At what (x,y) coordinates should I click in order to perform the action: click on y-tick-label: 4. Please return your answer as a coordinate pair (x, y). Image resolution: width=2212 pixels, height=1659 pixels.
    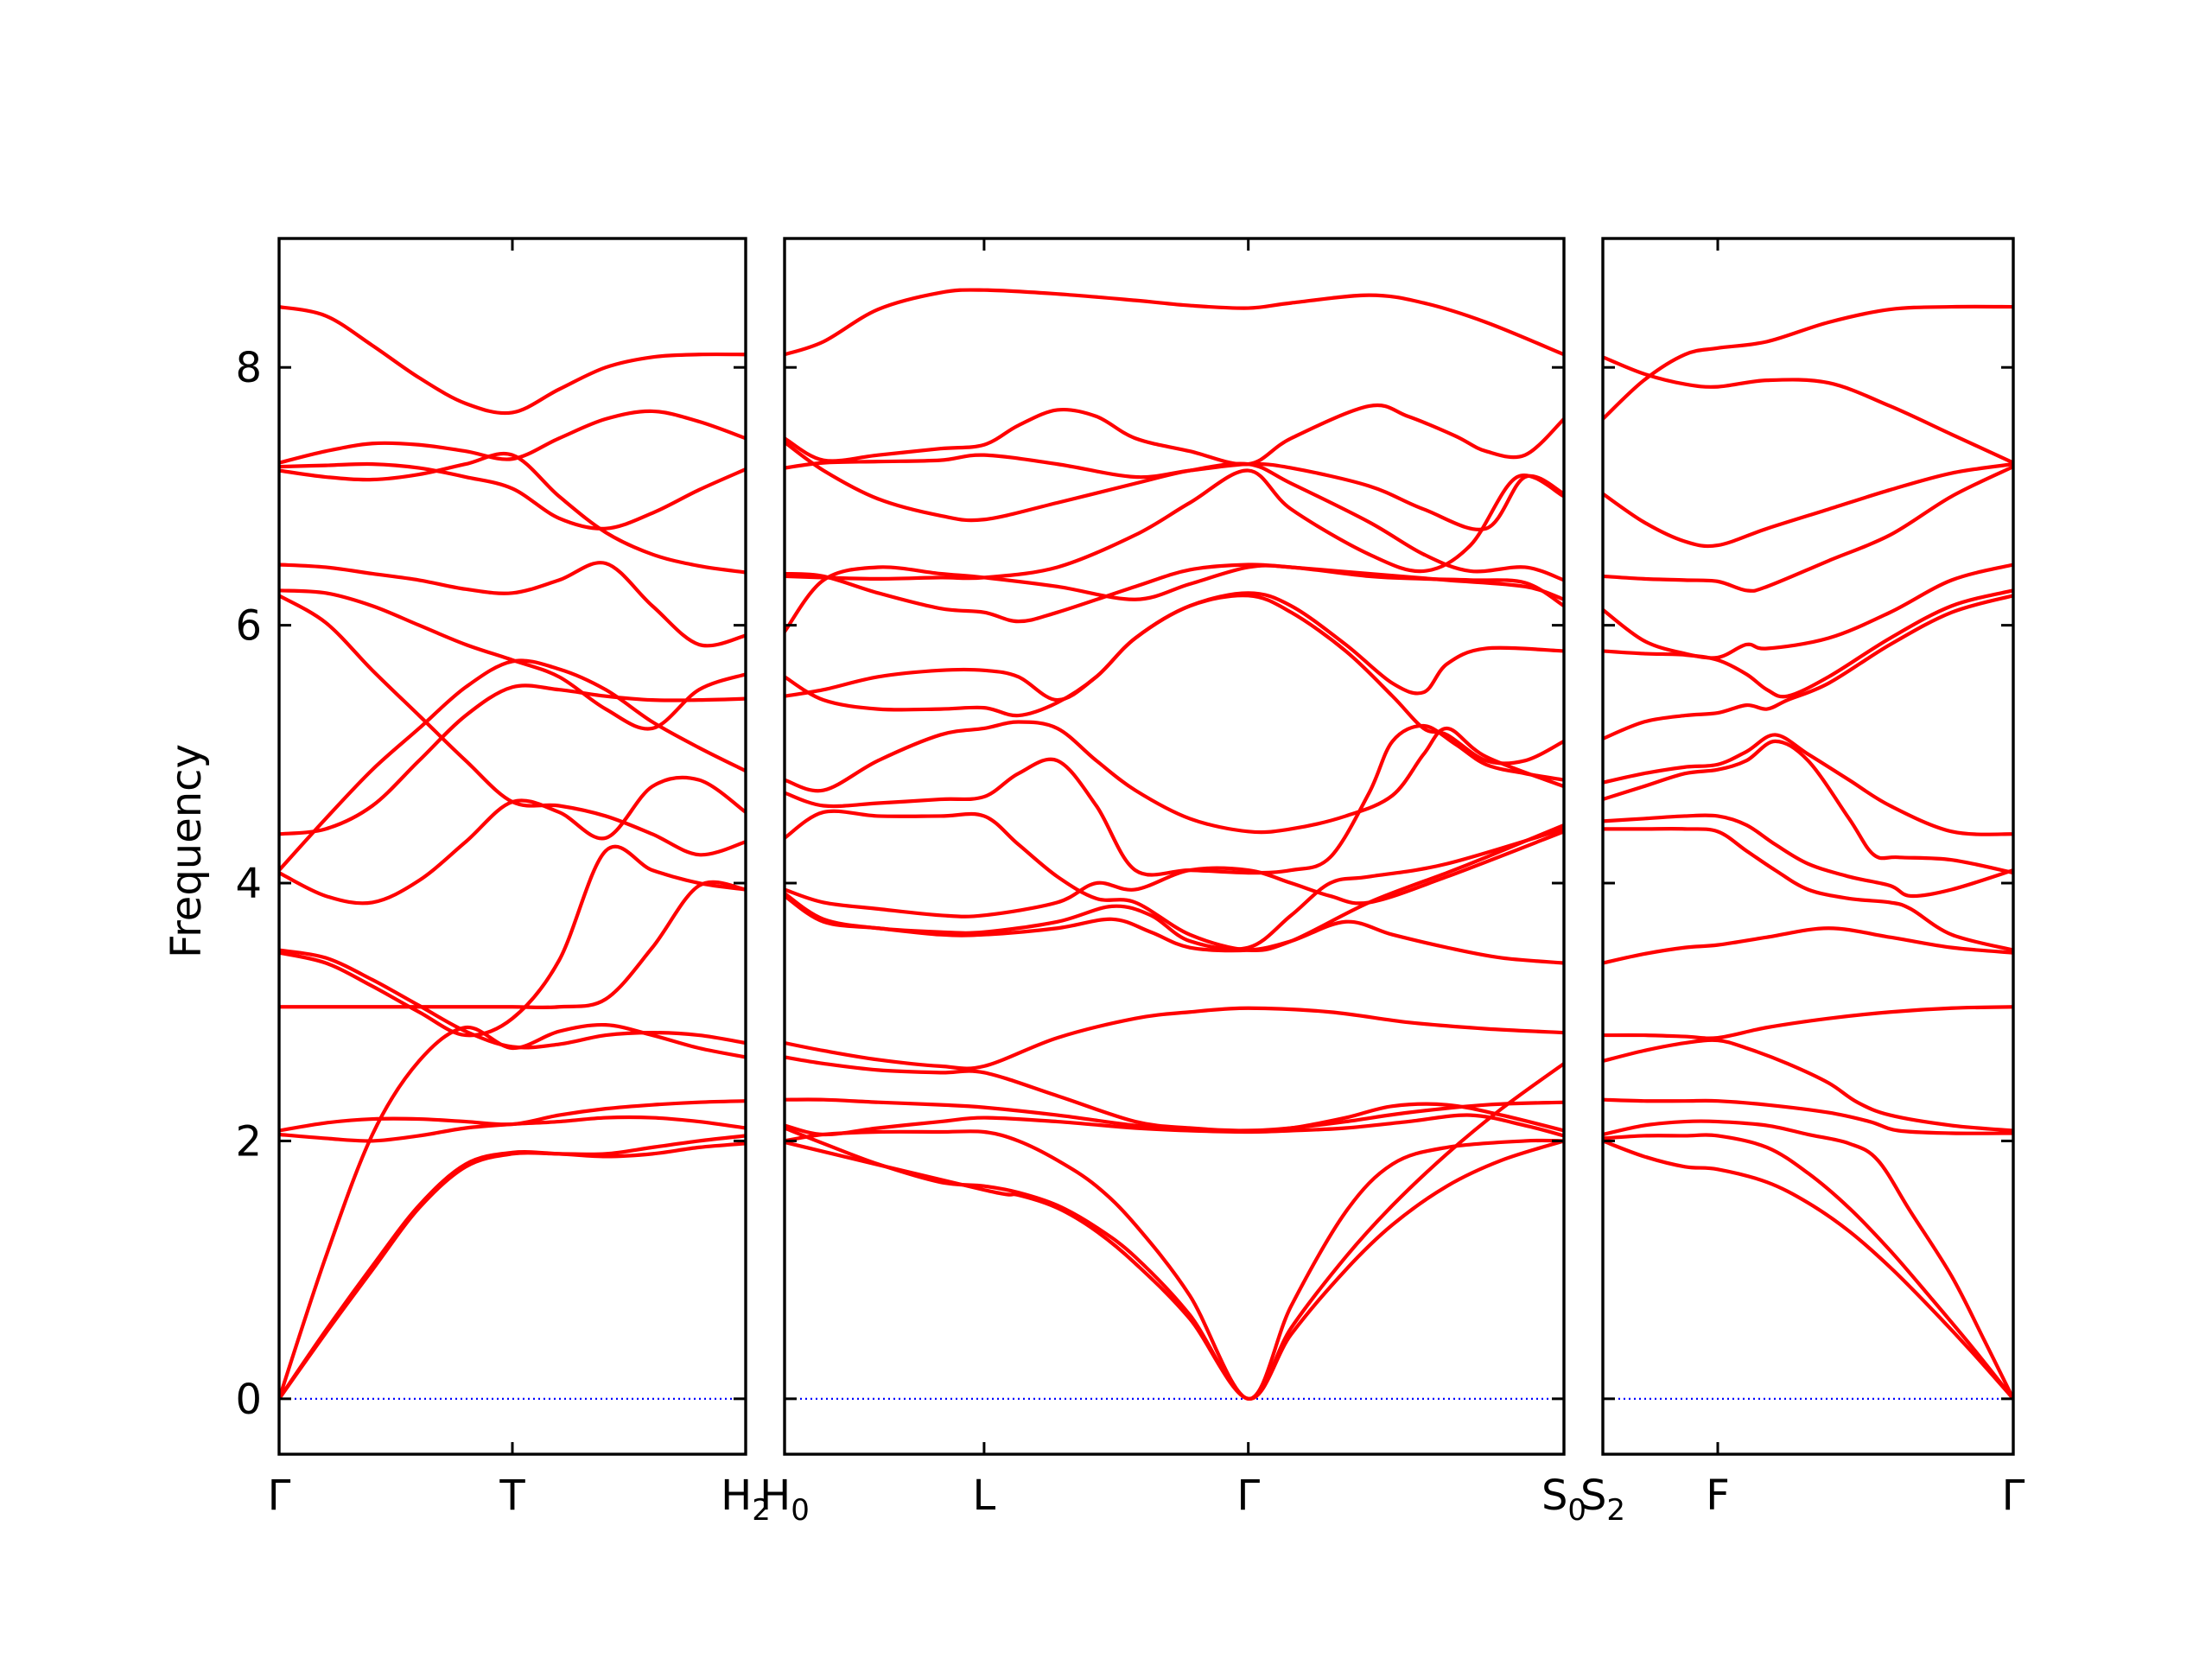
    Looking at the image, I should click on (248, 884).